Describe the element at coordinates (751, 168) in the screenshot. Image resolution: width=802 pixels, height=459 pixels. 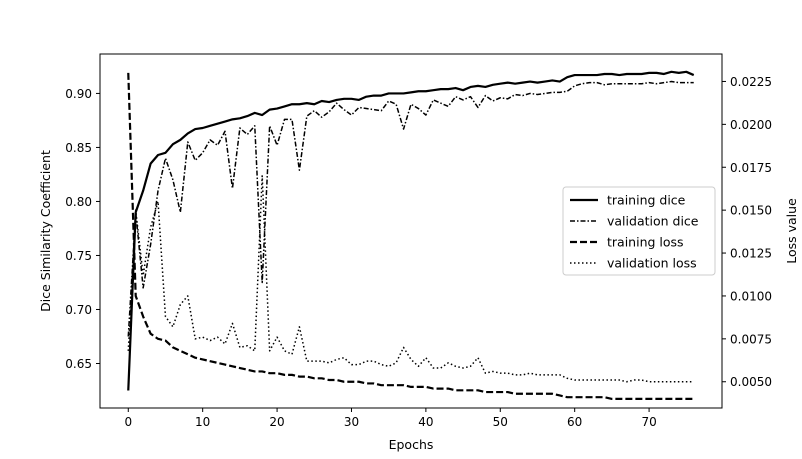
I see `right-y-tick-label: 0.0175` at that location.